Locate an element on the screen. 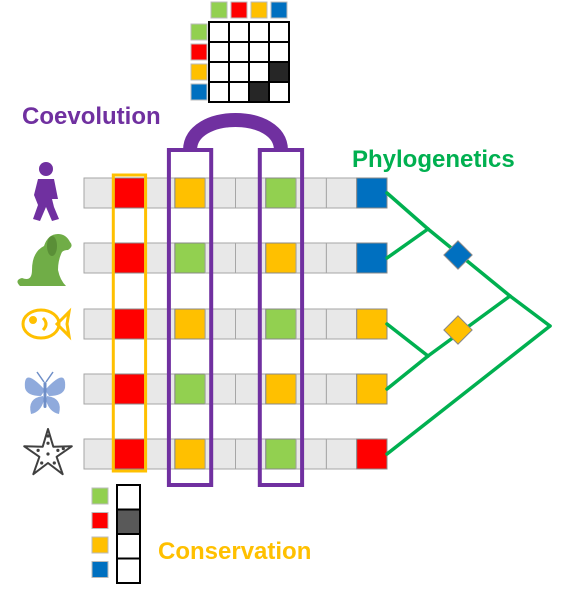  conservation-matrix is located at coordinates (116, 534).